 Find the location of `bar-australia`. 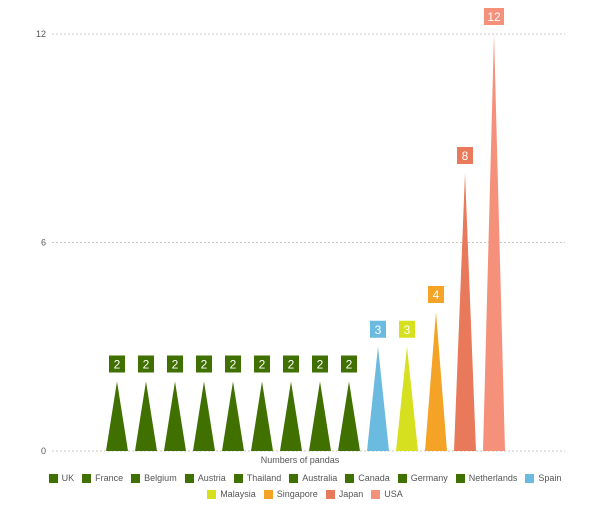

bar-australia is located at coordinates (262, 416).